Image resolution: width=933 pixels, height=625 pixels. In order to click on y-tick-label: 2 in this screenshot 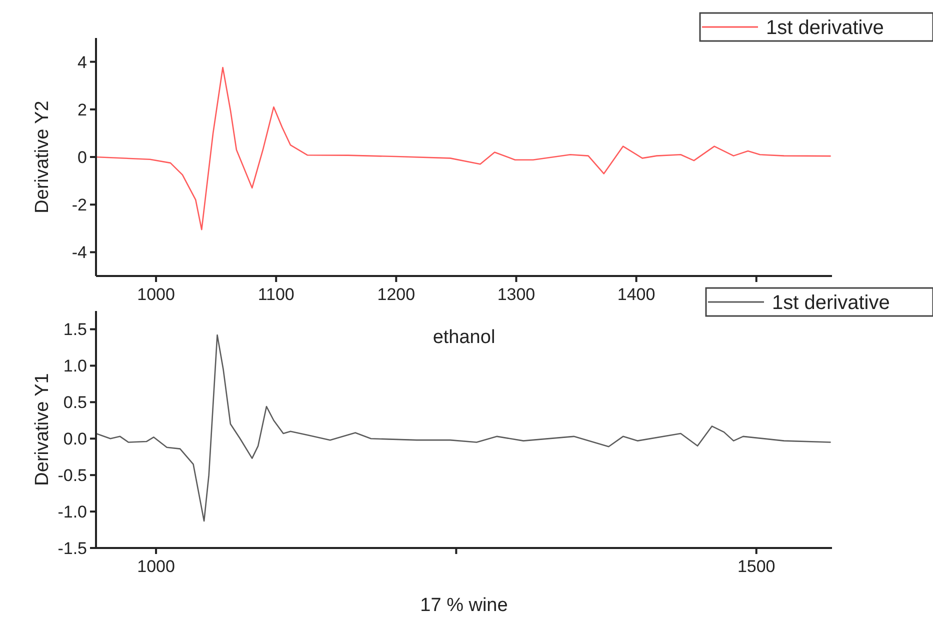, I will do `click(82, 110)`.